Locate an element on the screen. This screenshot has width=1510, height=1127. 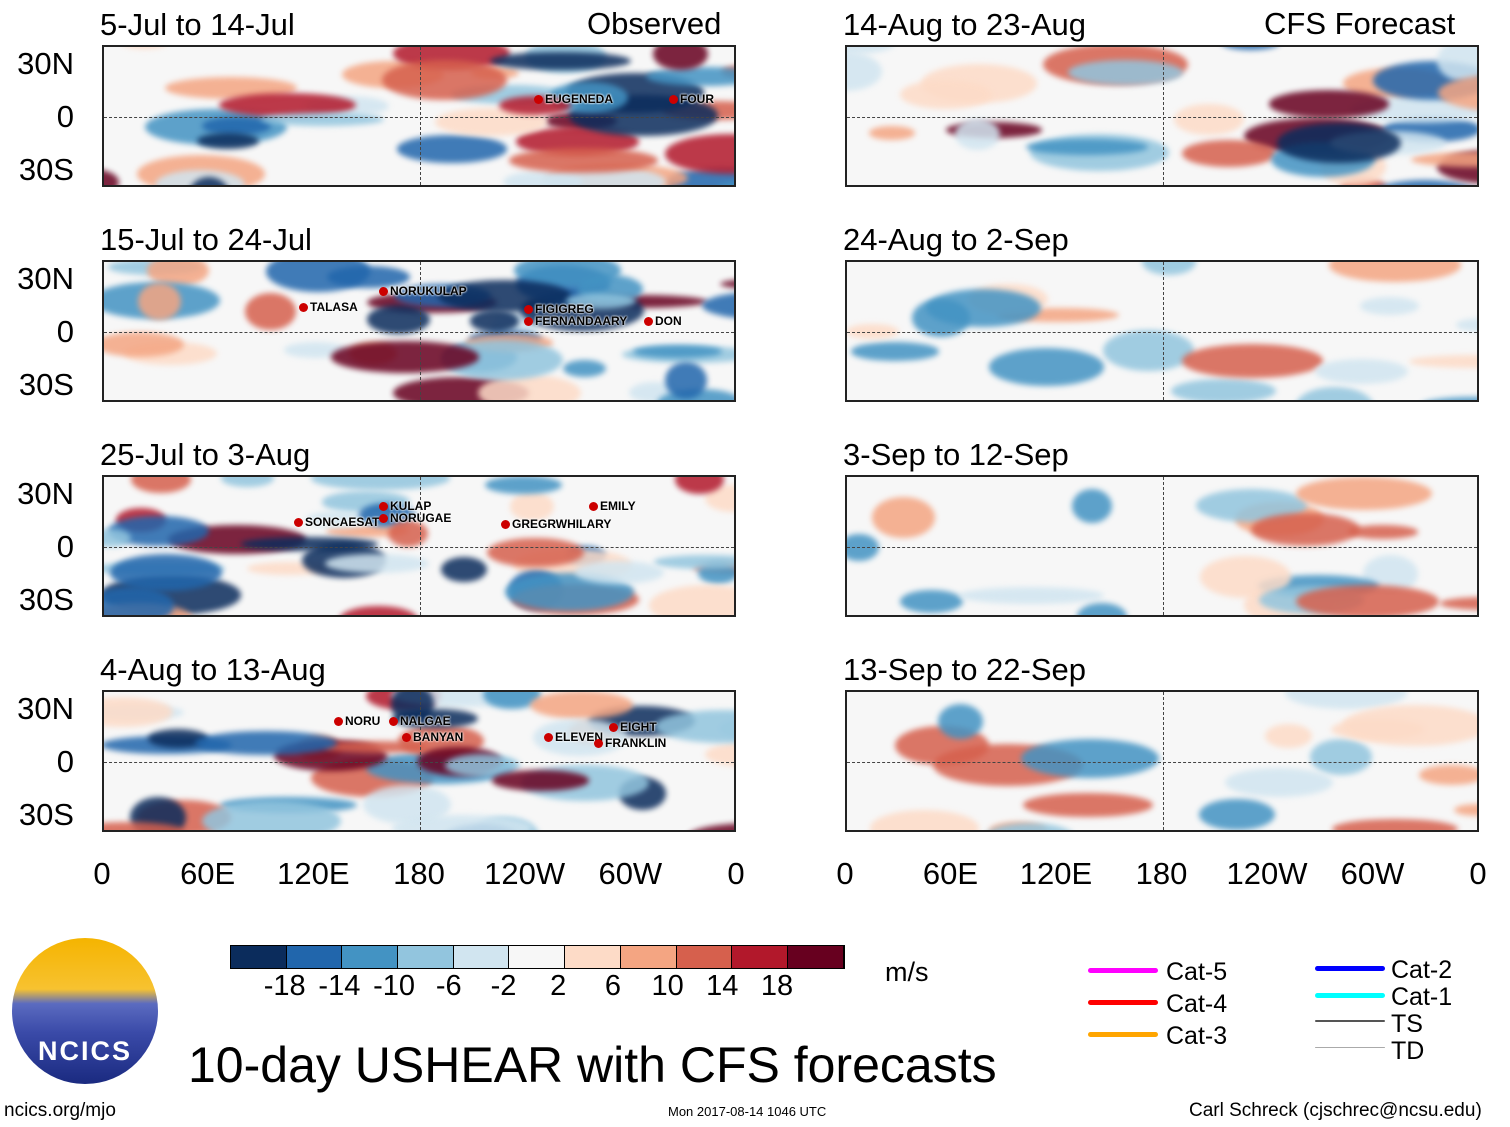
forecast-header: CFS Forecast is located at coordinates (1360, 23).